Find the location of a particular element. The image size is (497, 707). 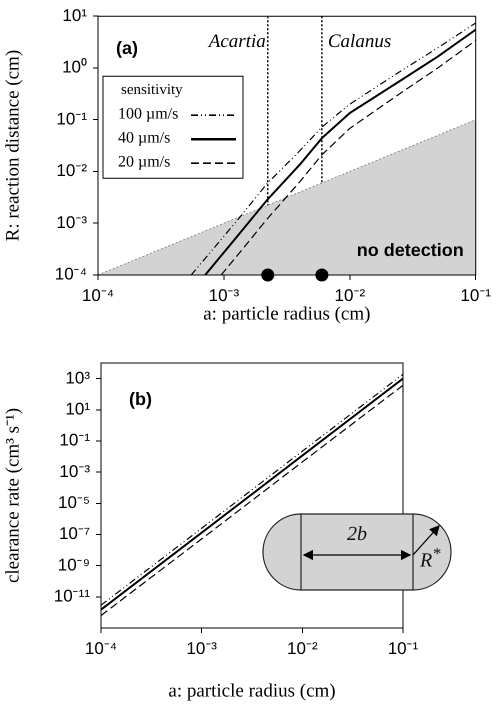

annotation: no detection is located at coordinates (410, 250).